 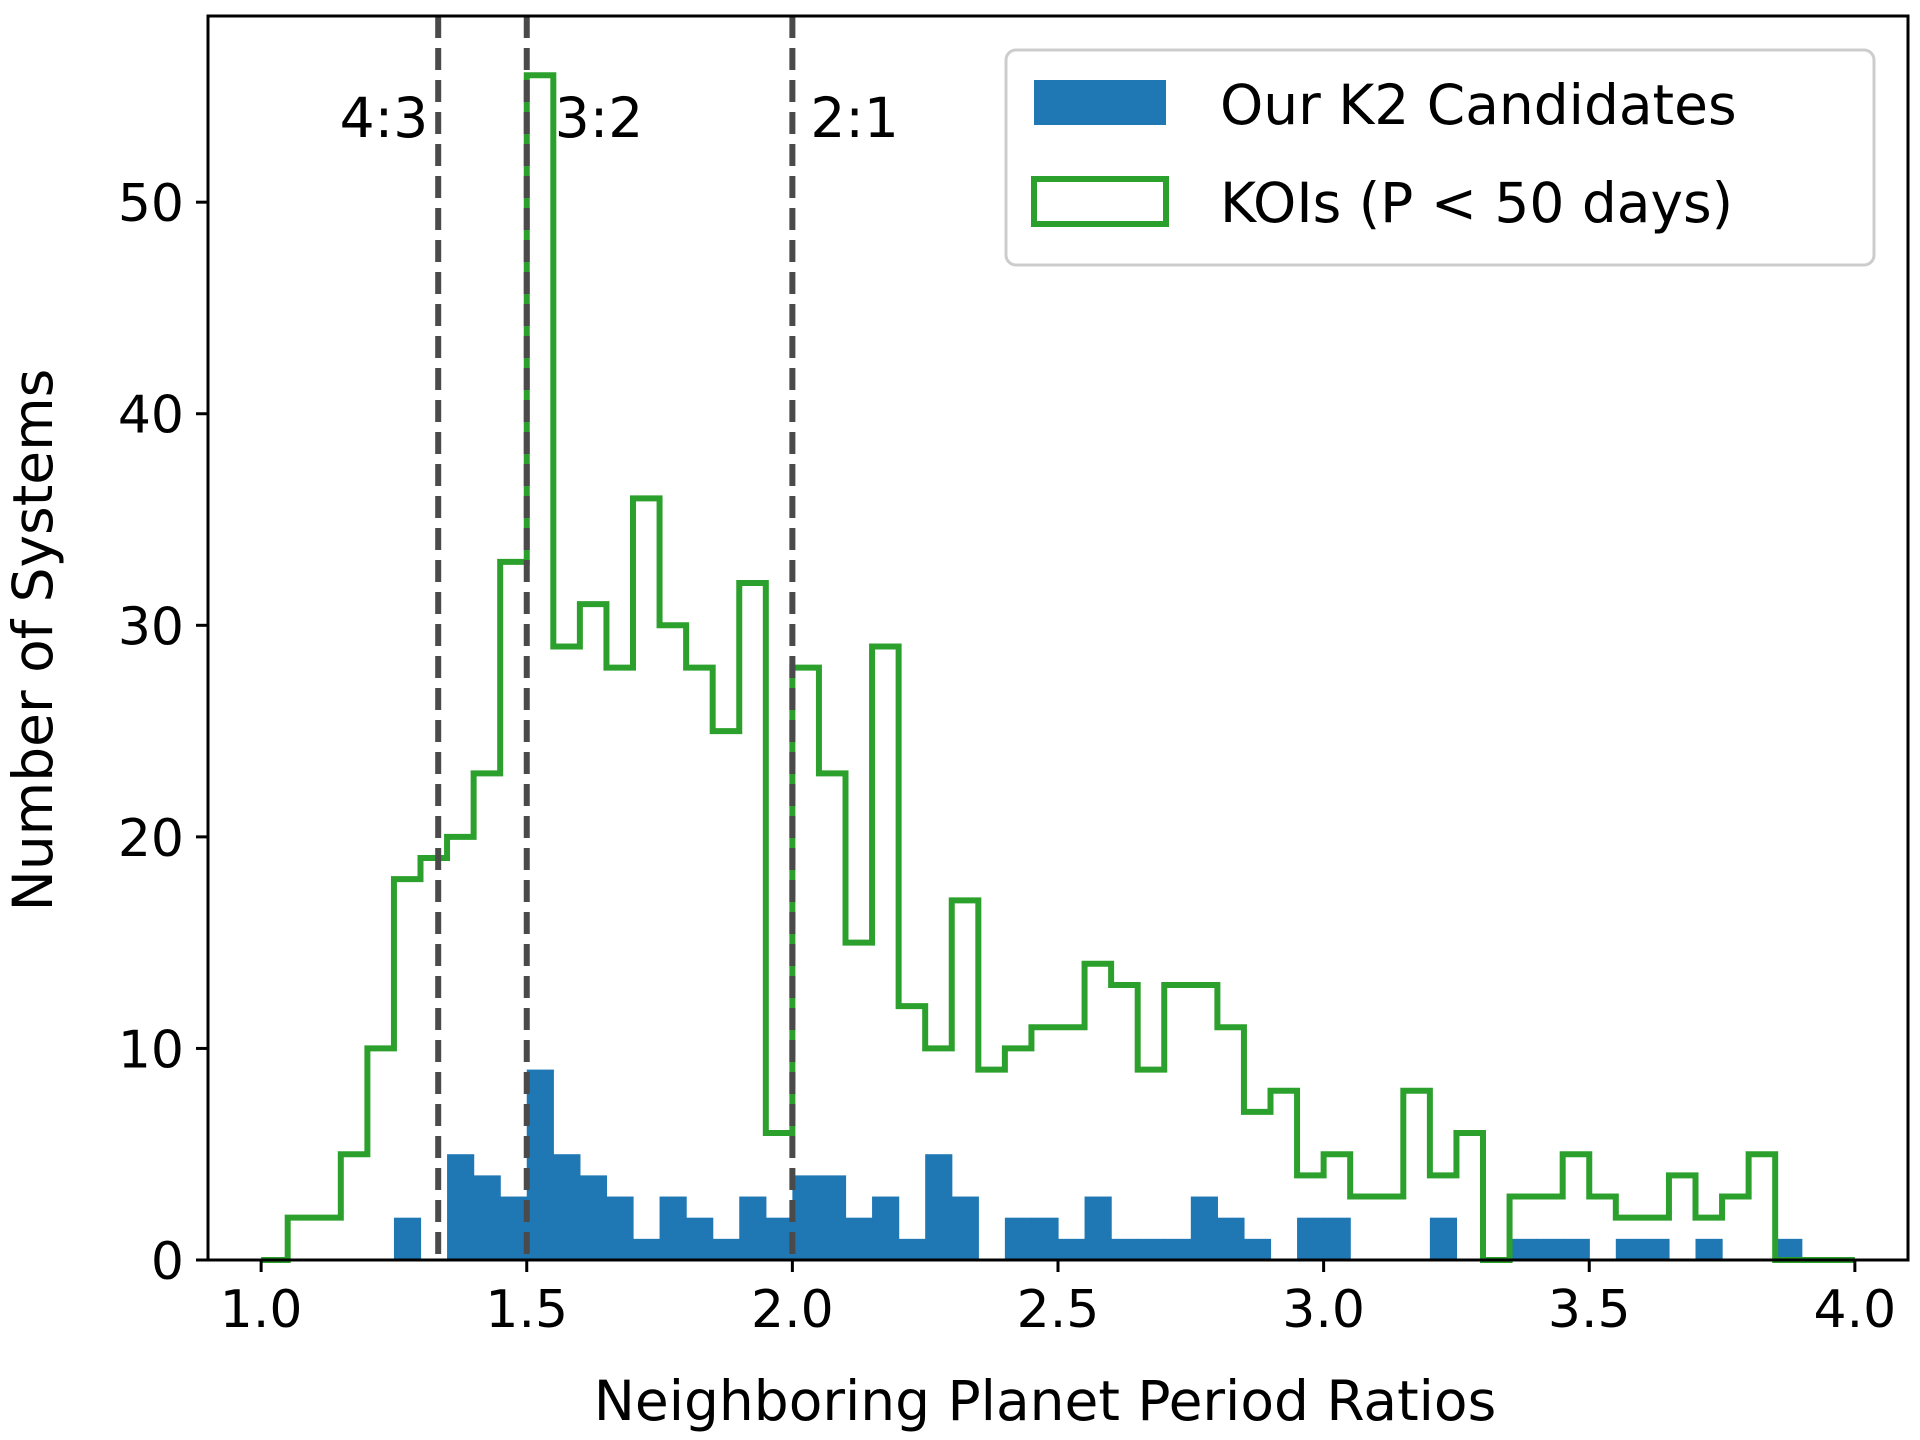 What do you see at coordinates (33, 640) in the screenshot?
I see `y-axis-label: Number of Systems` at bounding box center [33, 640].